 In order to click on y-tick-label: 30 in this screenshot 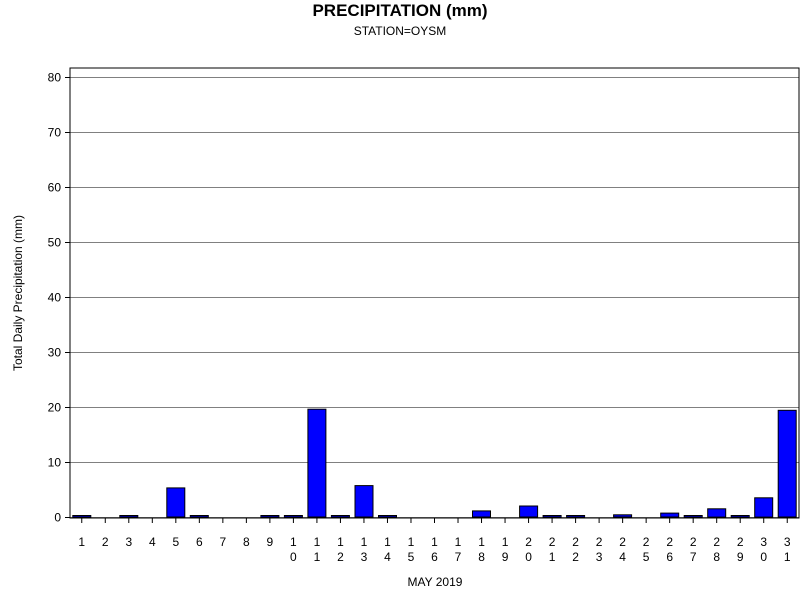, I will do `click(55, 353)`.